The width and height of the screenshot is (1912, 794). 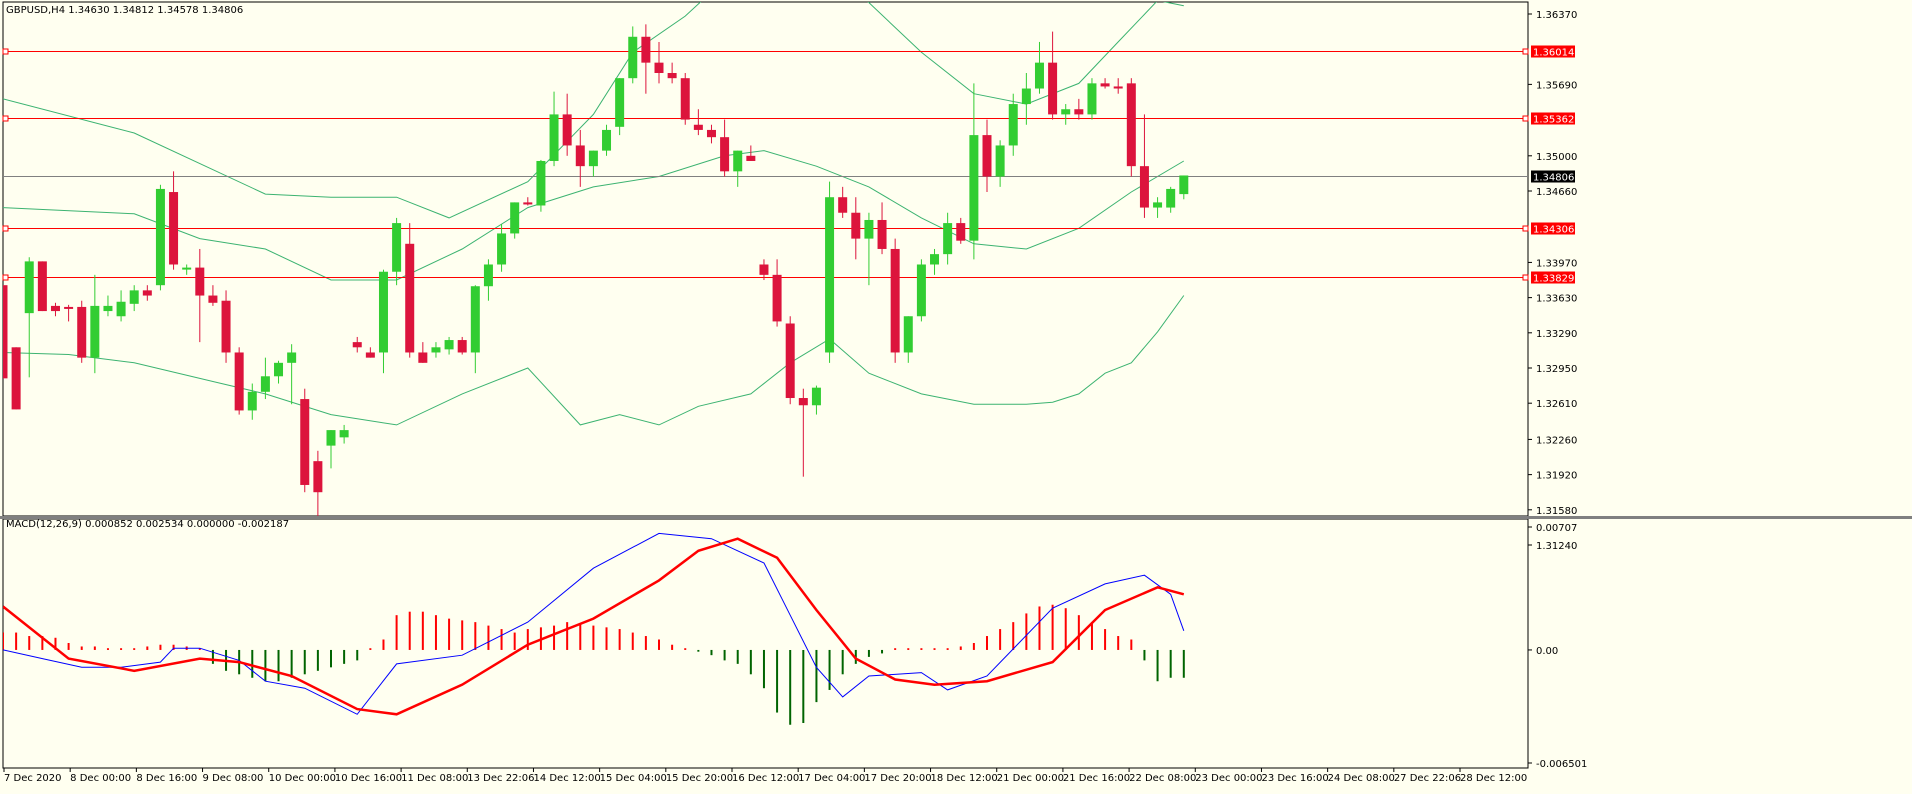 I want to click on time-tick-label: 10 Dec 16:00, so click(x=368, y=778).